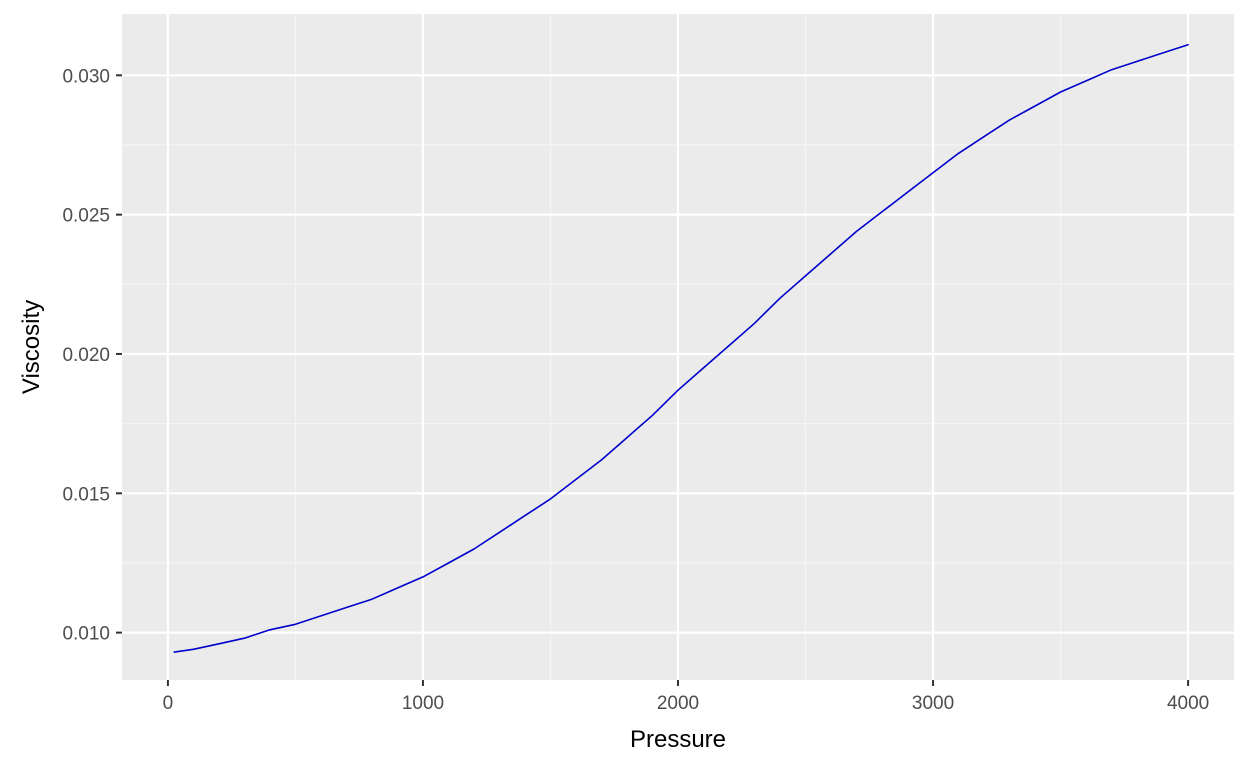 This screenshot has height=768, width=1248. I want to click on y-axis-title: Viscosity, so click(31, 347).